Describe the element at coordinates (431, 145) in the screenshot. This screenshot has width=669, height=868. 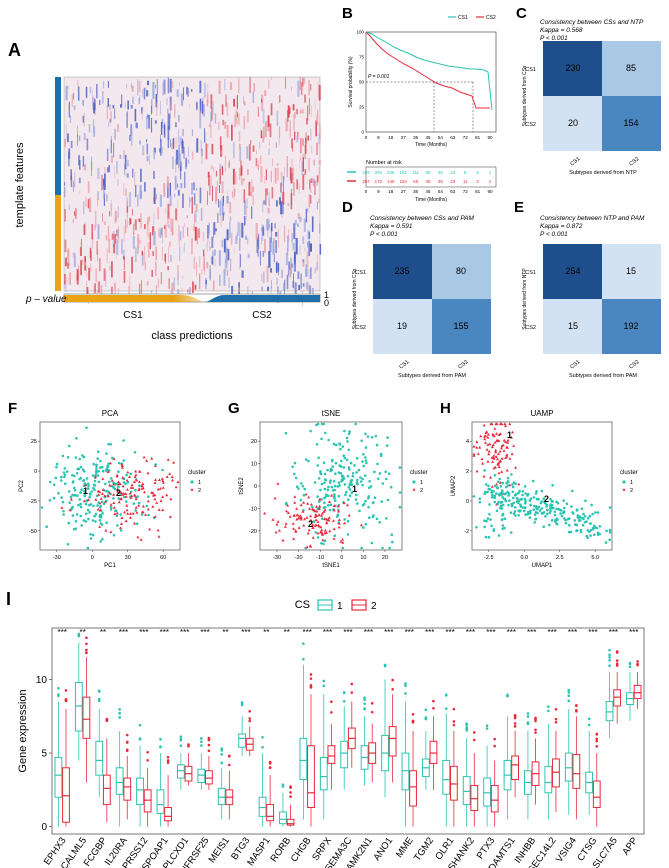
I see `km-xlabel: Time (Months)` at that location.